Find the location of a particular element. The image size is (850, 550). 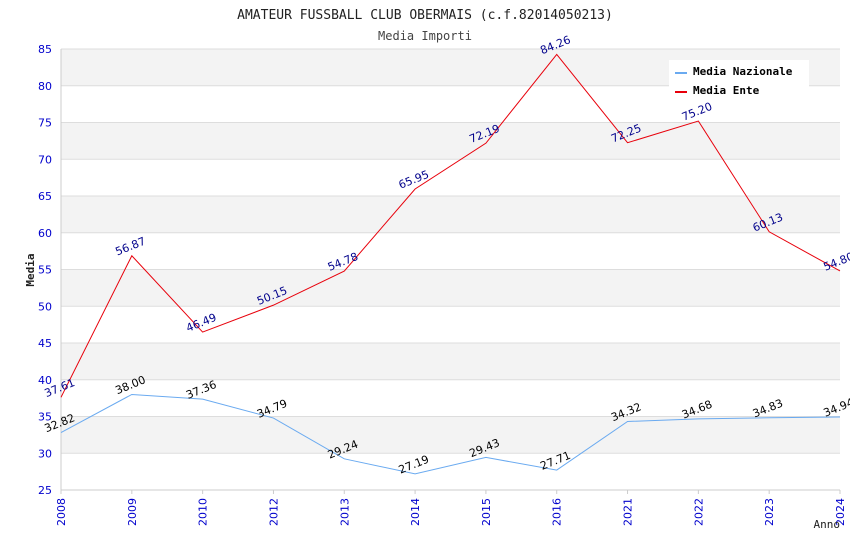

y-tick-labels: 25 30 35 40 45 50 55 60 65 70 75 80 85 is located at coordinates (45, 270).